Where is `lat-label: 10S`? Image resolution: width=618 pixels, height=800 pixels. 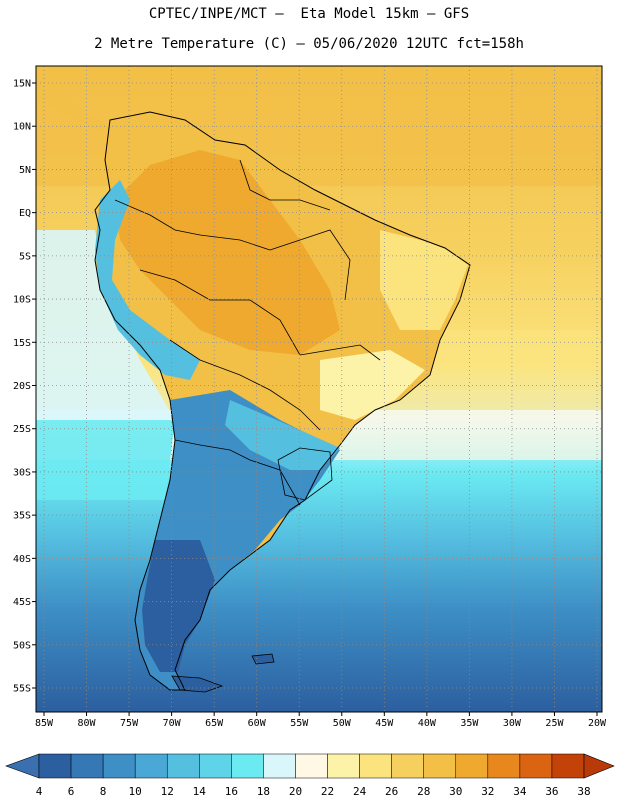 lat-label: 10S is located at coordinates (22, 300).